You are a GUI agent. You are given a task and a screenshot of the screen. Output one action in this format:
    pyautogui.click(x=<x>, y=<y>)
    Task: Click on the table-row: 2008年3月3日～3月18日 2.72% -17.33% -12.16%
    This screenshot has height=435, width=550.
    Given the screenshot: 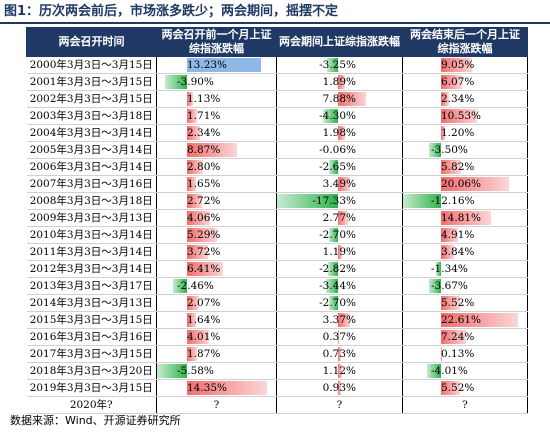 What is the action you would take?
    pyautogui.click(x=277, y=201)
    